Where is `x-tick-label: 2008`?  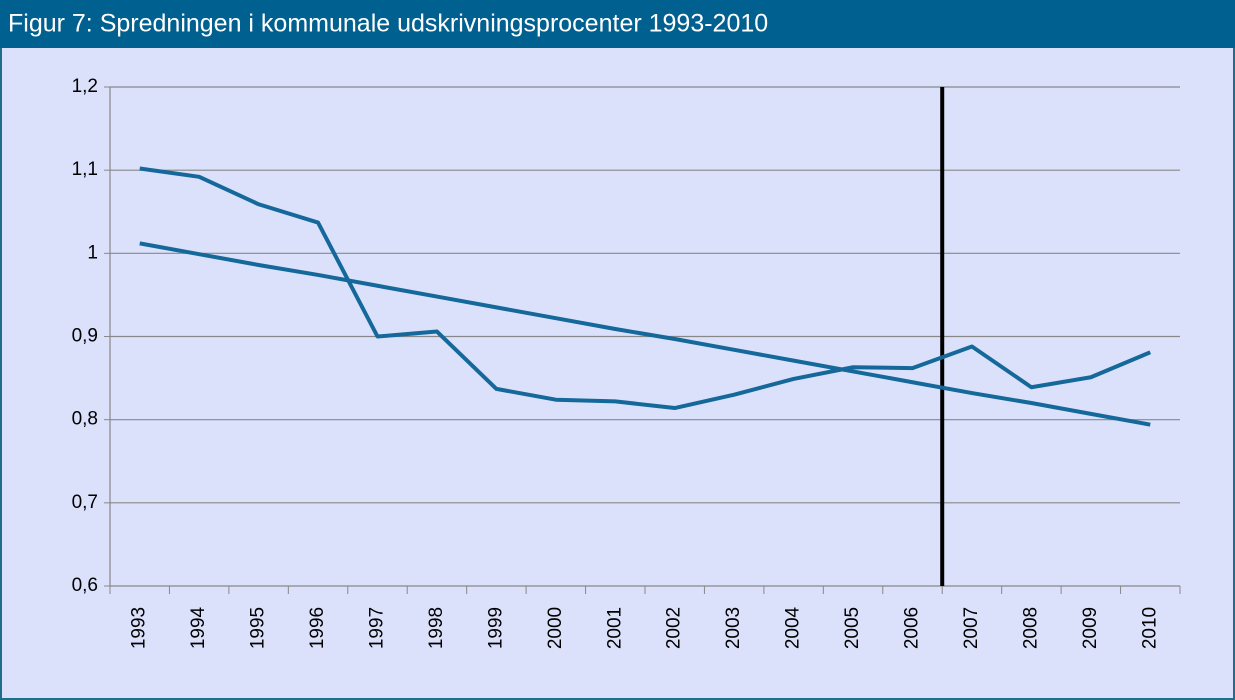
x-tick-label: 2008 is located at coordinates (1030, 628).